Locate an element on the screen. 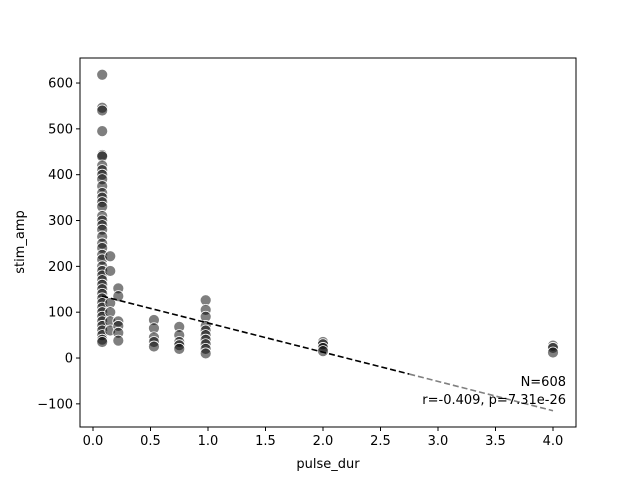  x-axis-label: pulse_dur is located at coordinates (328, 464).